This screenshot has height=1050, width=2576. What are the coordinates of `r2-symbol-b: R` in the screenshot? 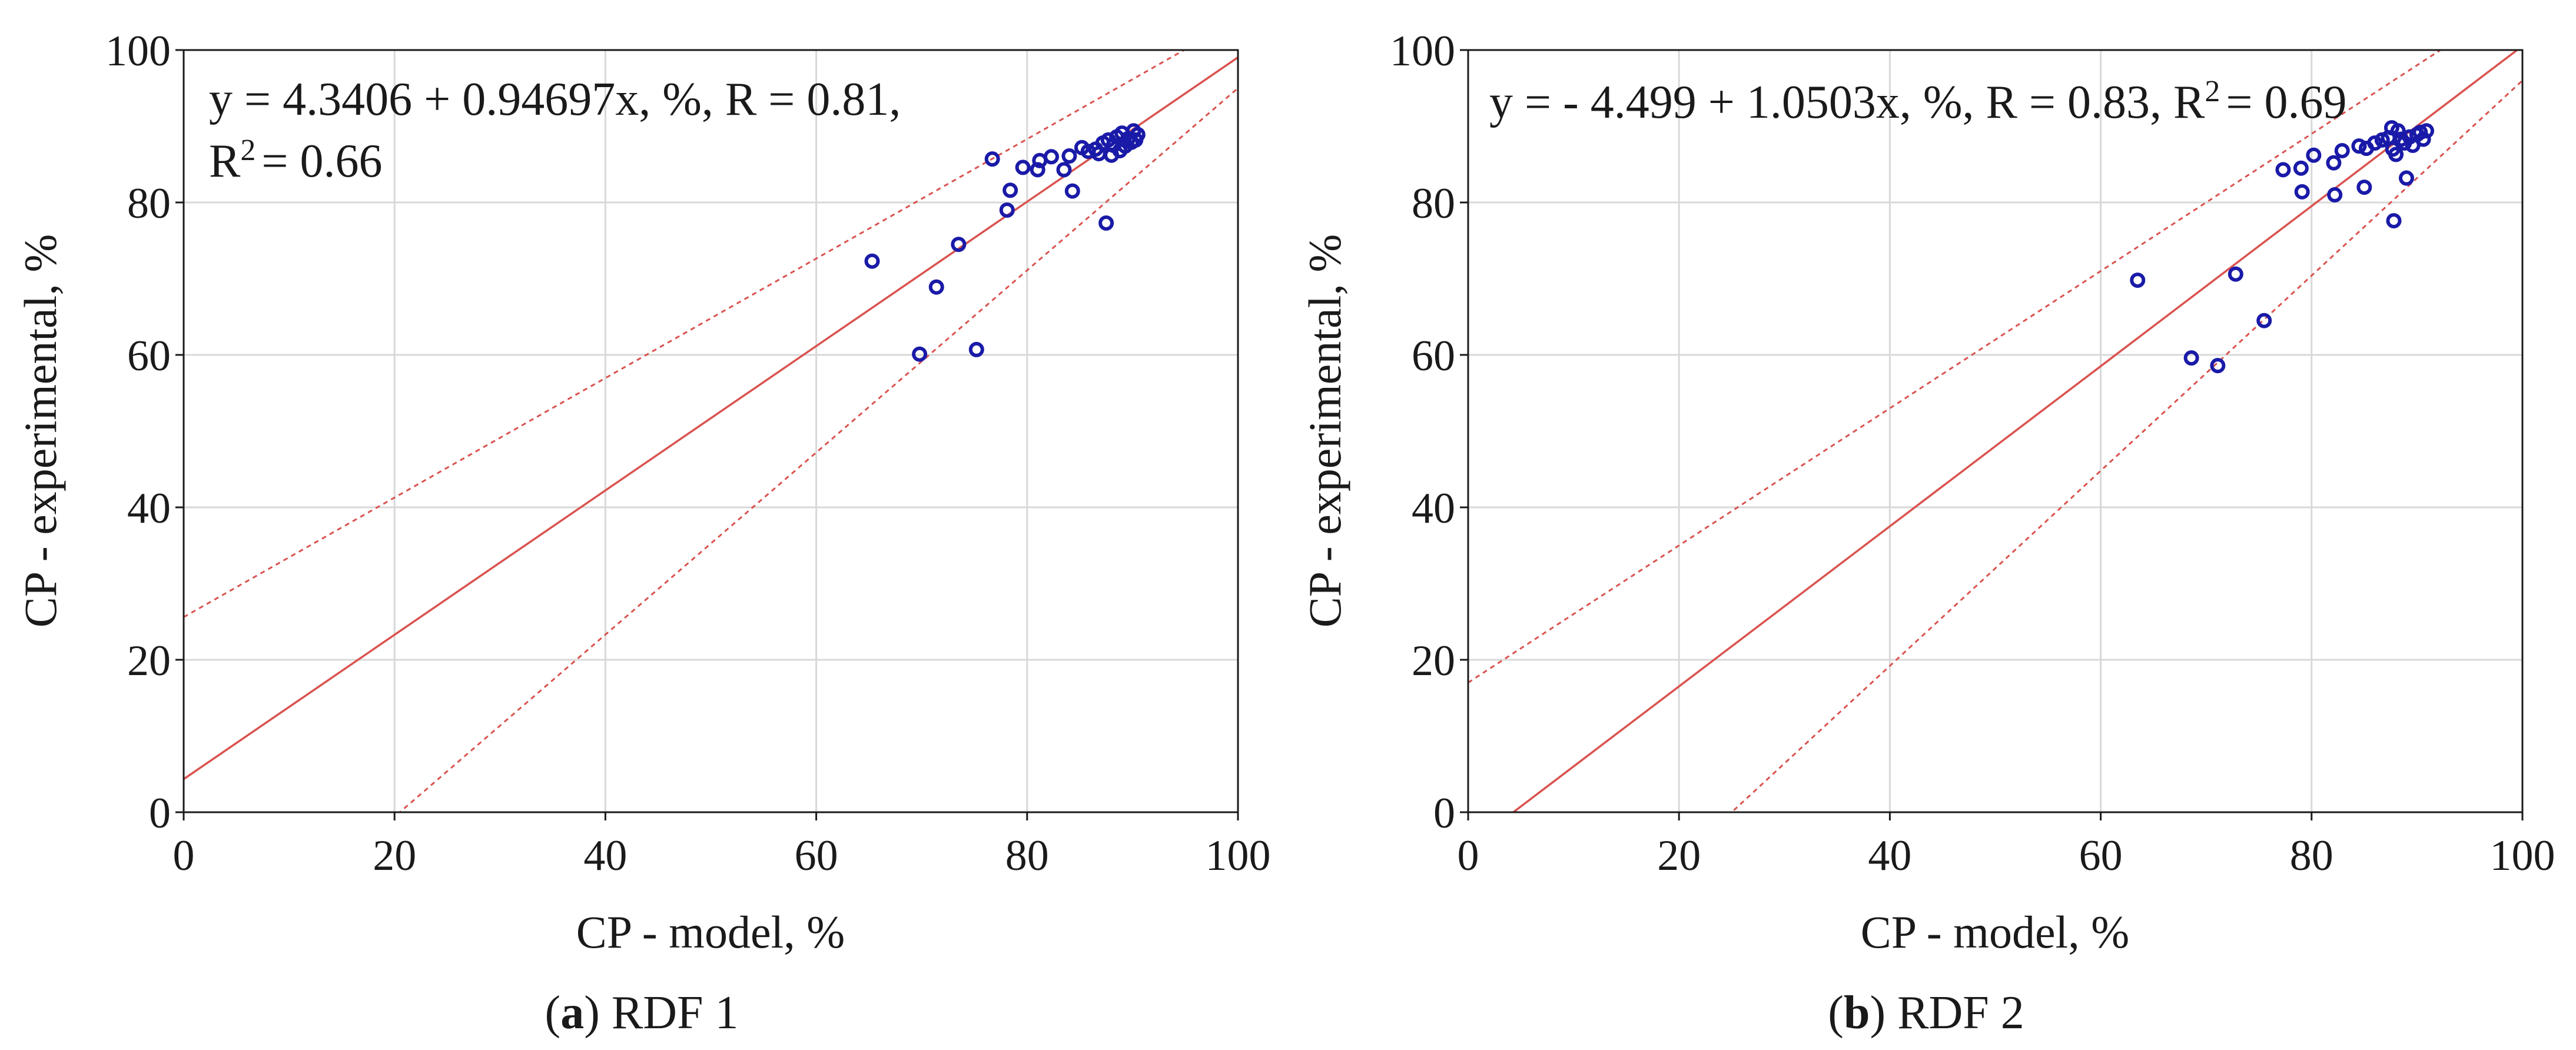 It's located at (2189, 102).